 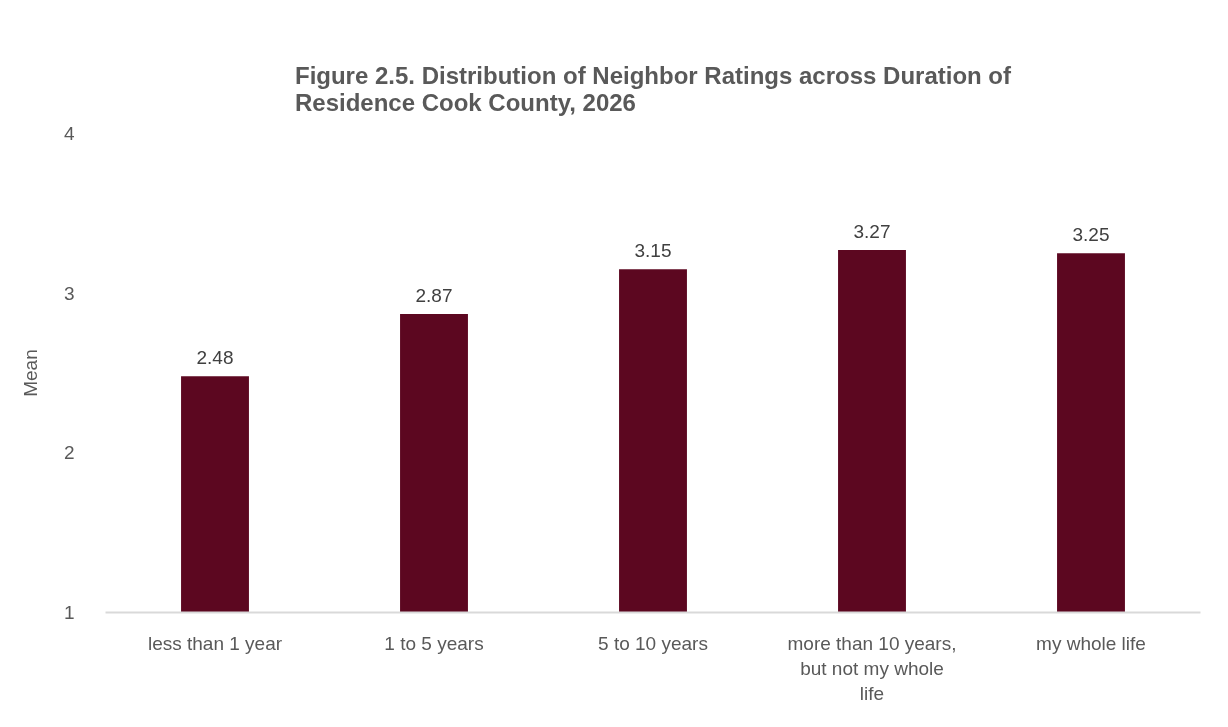 What do you see at coordinates (434, 295) in the screenshot?
I see `data-label: 2.87` at bounding box center [434, 295].